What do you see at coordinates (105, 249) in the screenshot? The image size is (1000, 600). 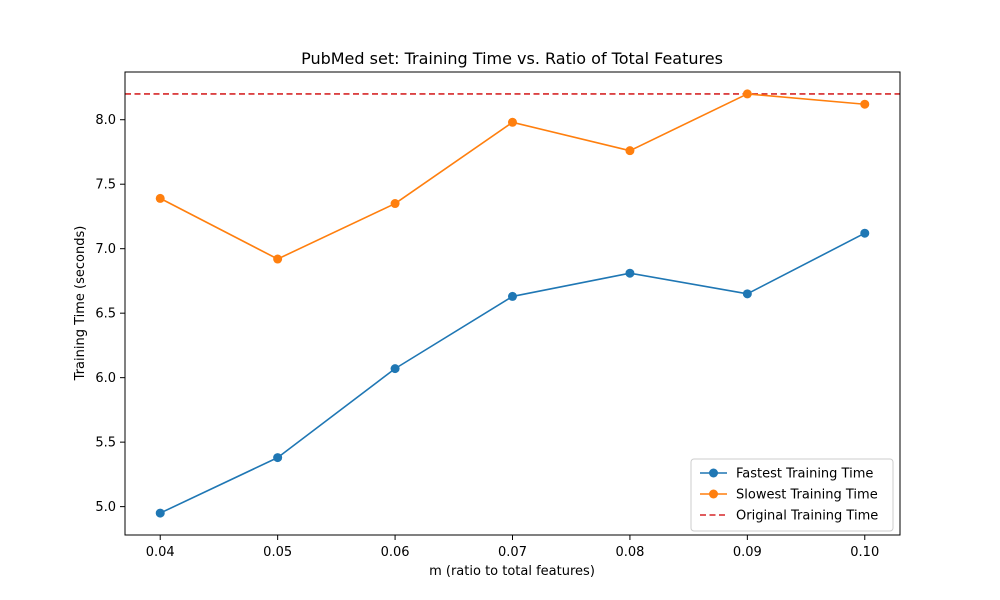 I see `y-tick-label-4: 7.0` at bounding box center [105, 249].